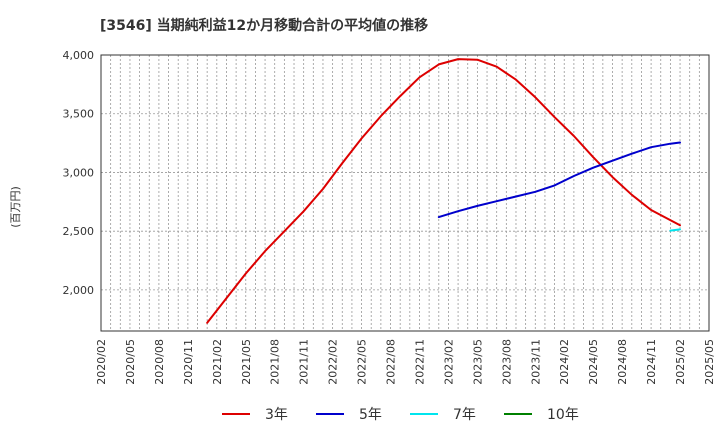 This screenshot has height=440, width=720. What do you see at coordinates (246, 362) in the screenshot?
I see `x-tick-label: 2021/05` at bounding box center [246, 362].